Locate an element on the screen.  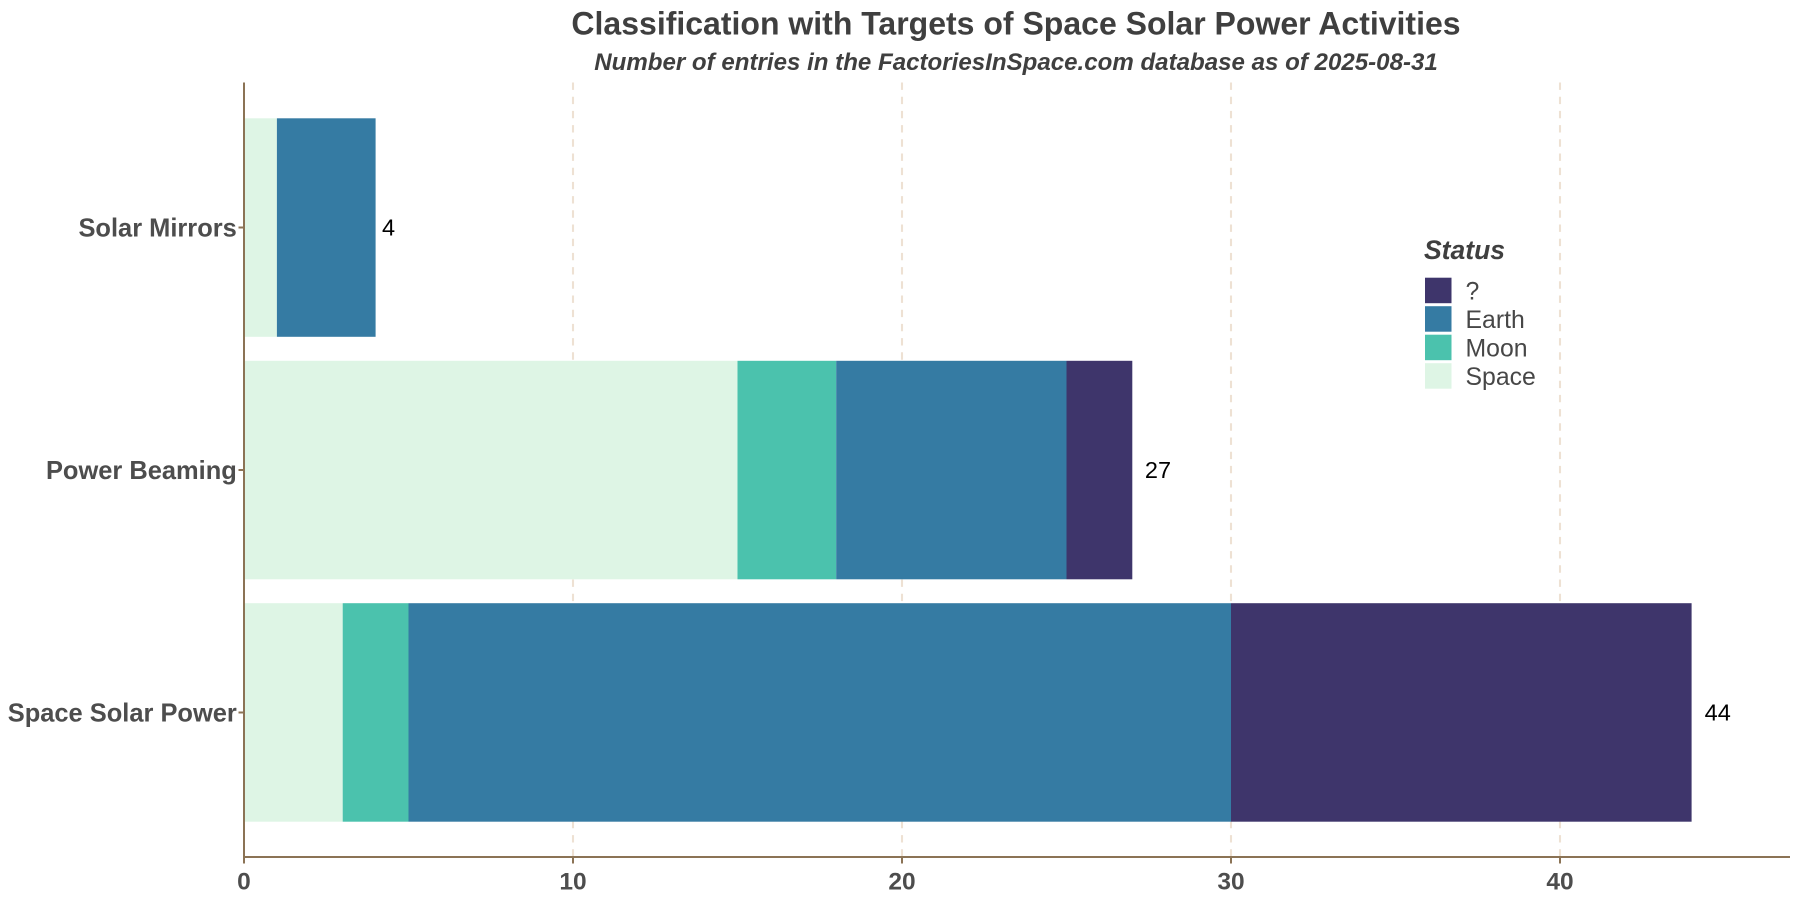
svg-text: 0 is located at coordinates (244, 882).